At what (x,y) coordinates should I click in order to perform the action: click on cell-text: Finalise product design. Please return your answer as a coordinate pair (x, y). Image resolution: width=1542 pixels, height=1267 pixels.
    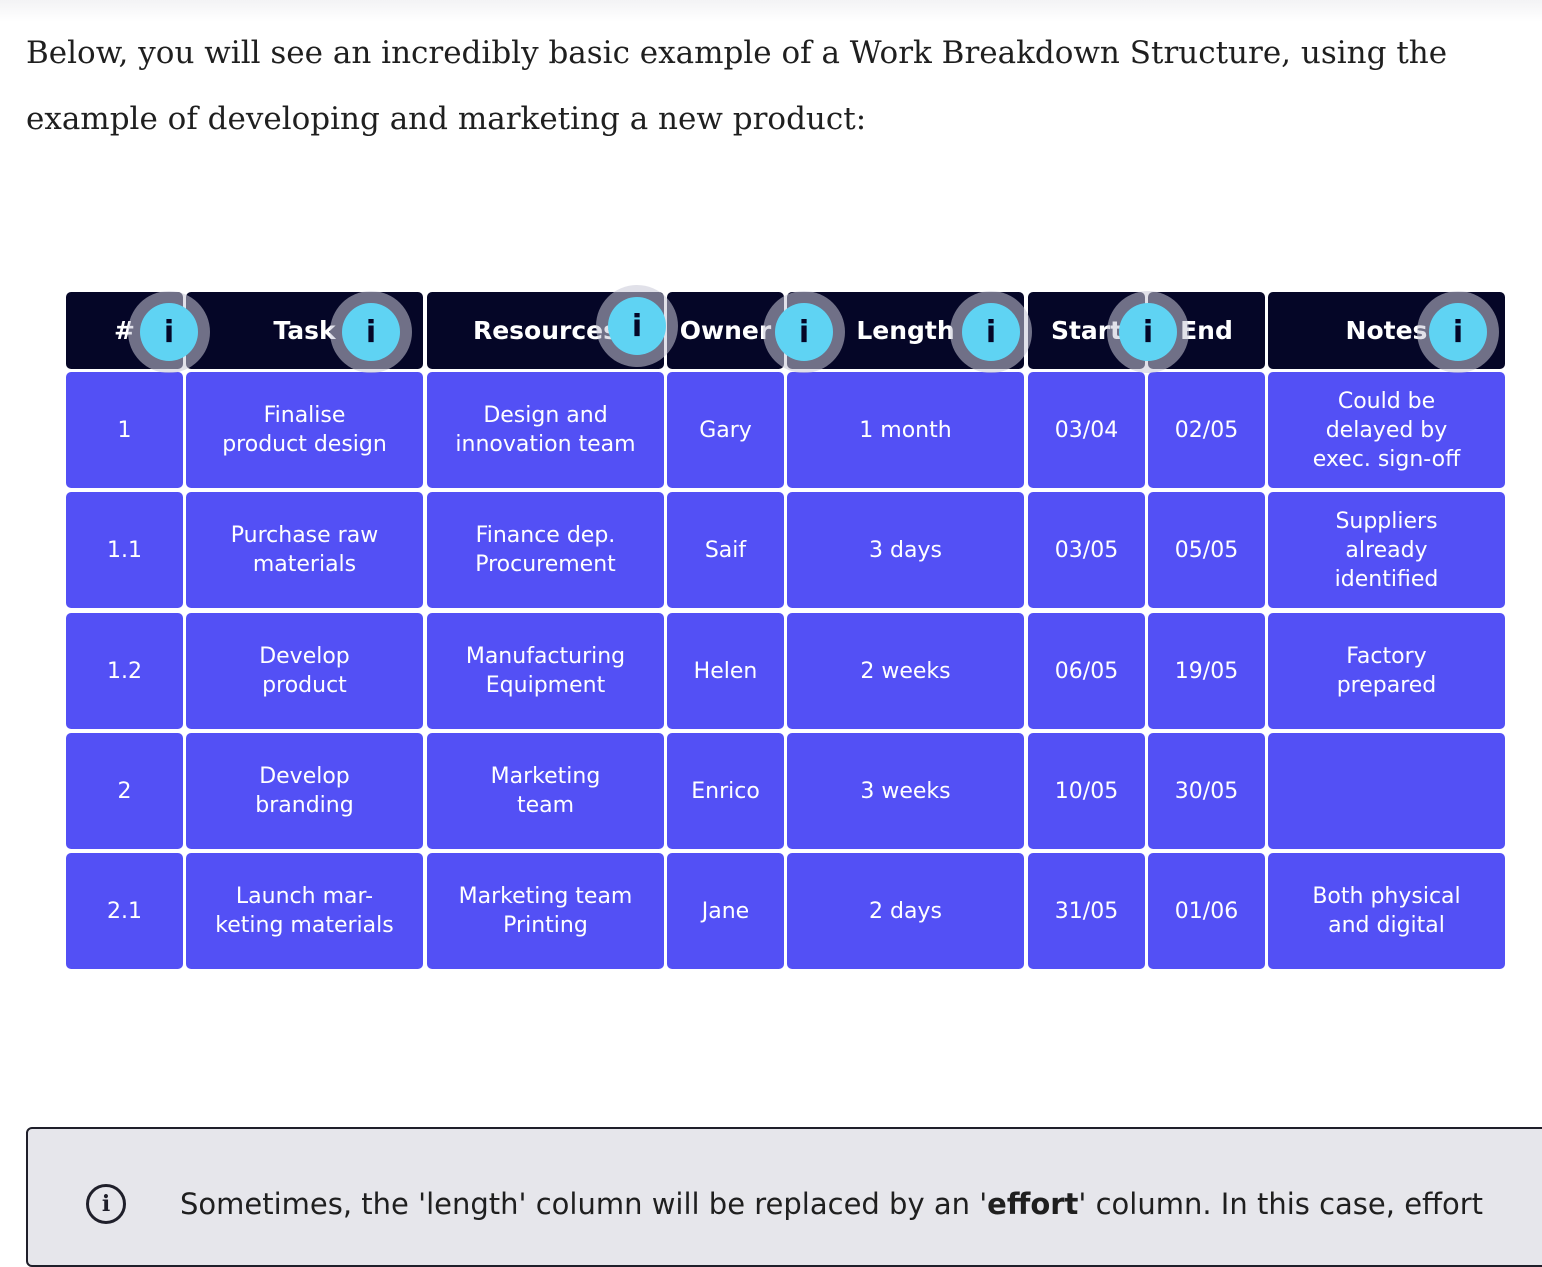
    Looking at the image, I should click on (304, 430).